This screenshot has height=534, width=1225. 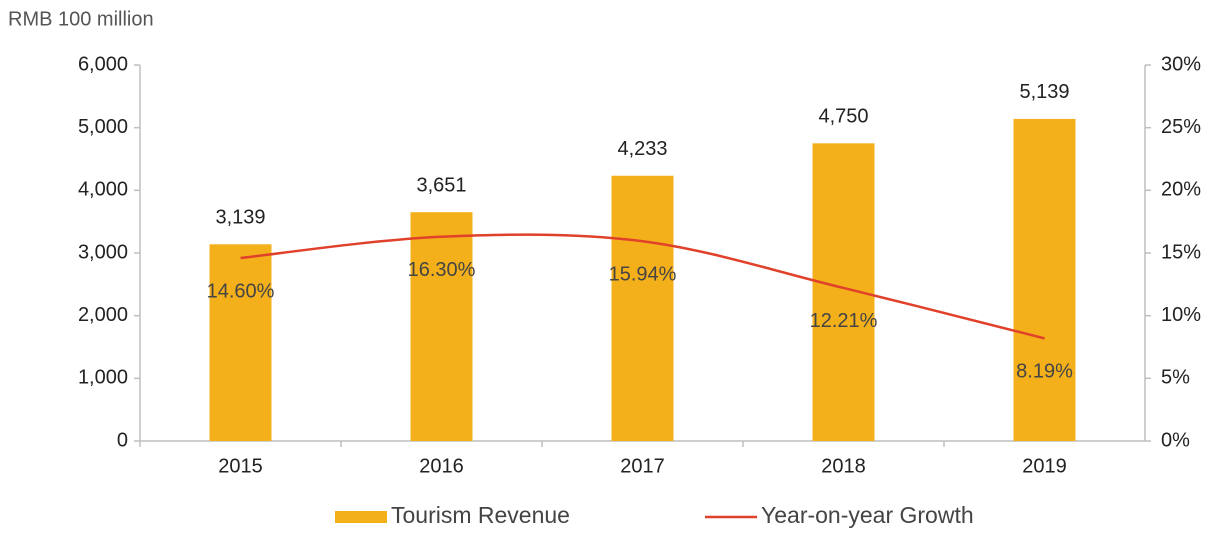 I want to click on y-tick-label: 6,000, so click(x=103, y=64).